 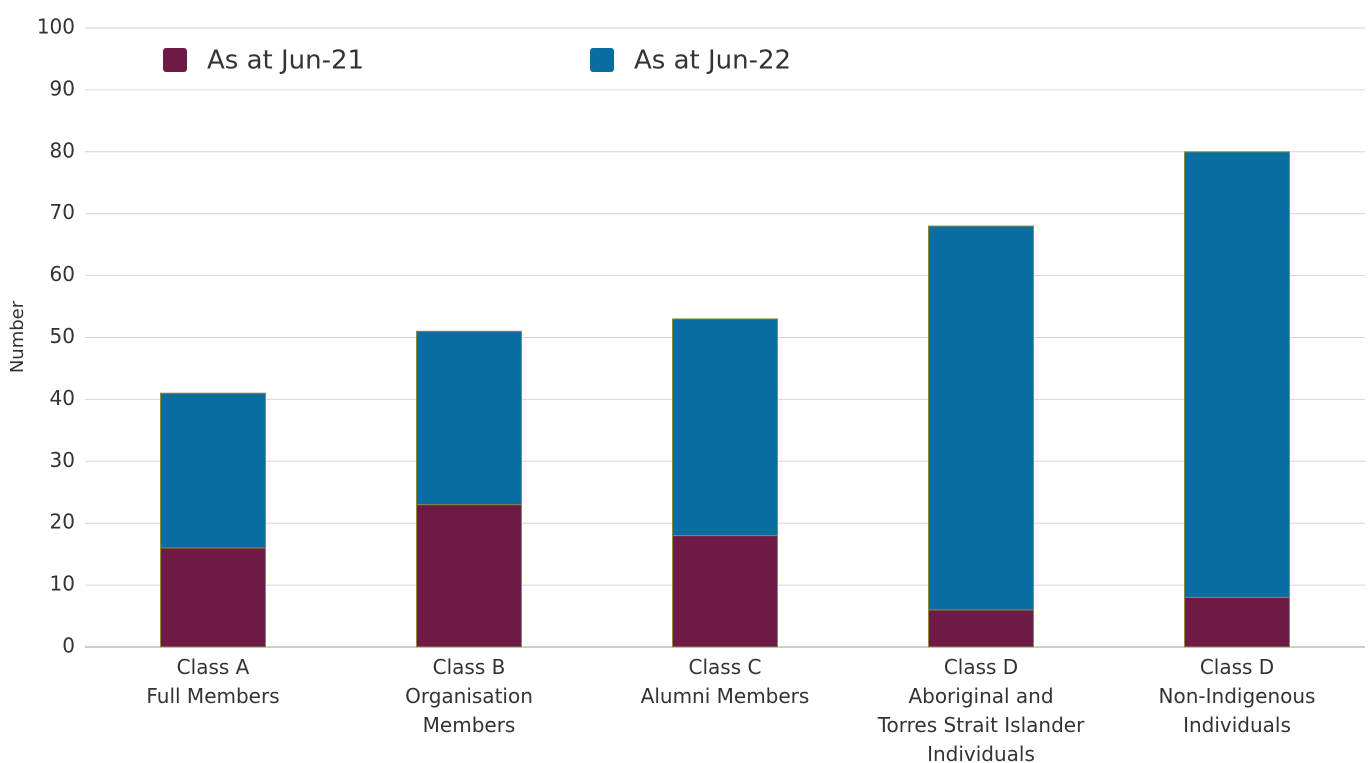 I want to click on y-tick-label: 50, so click(x=62, y=336).